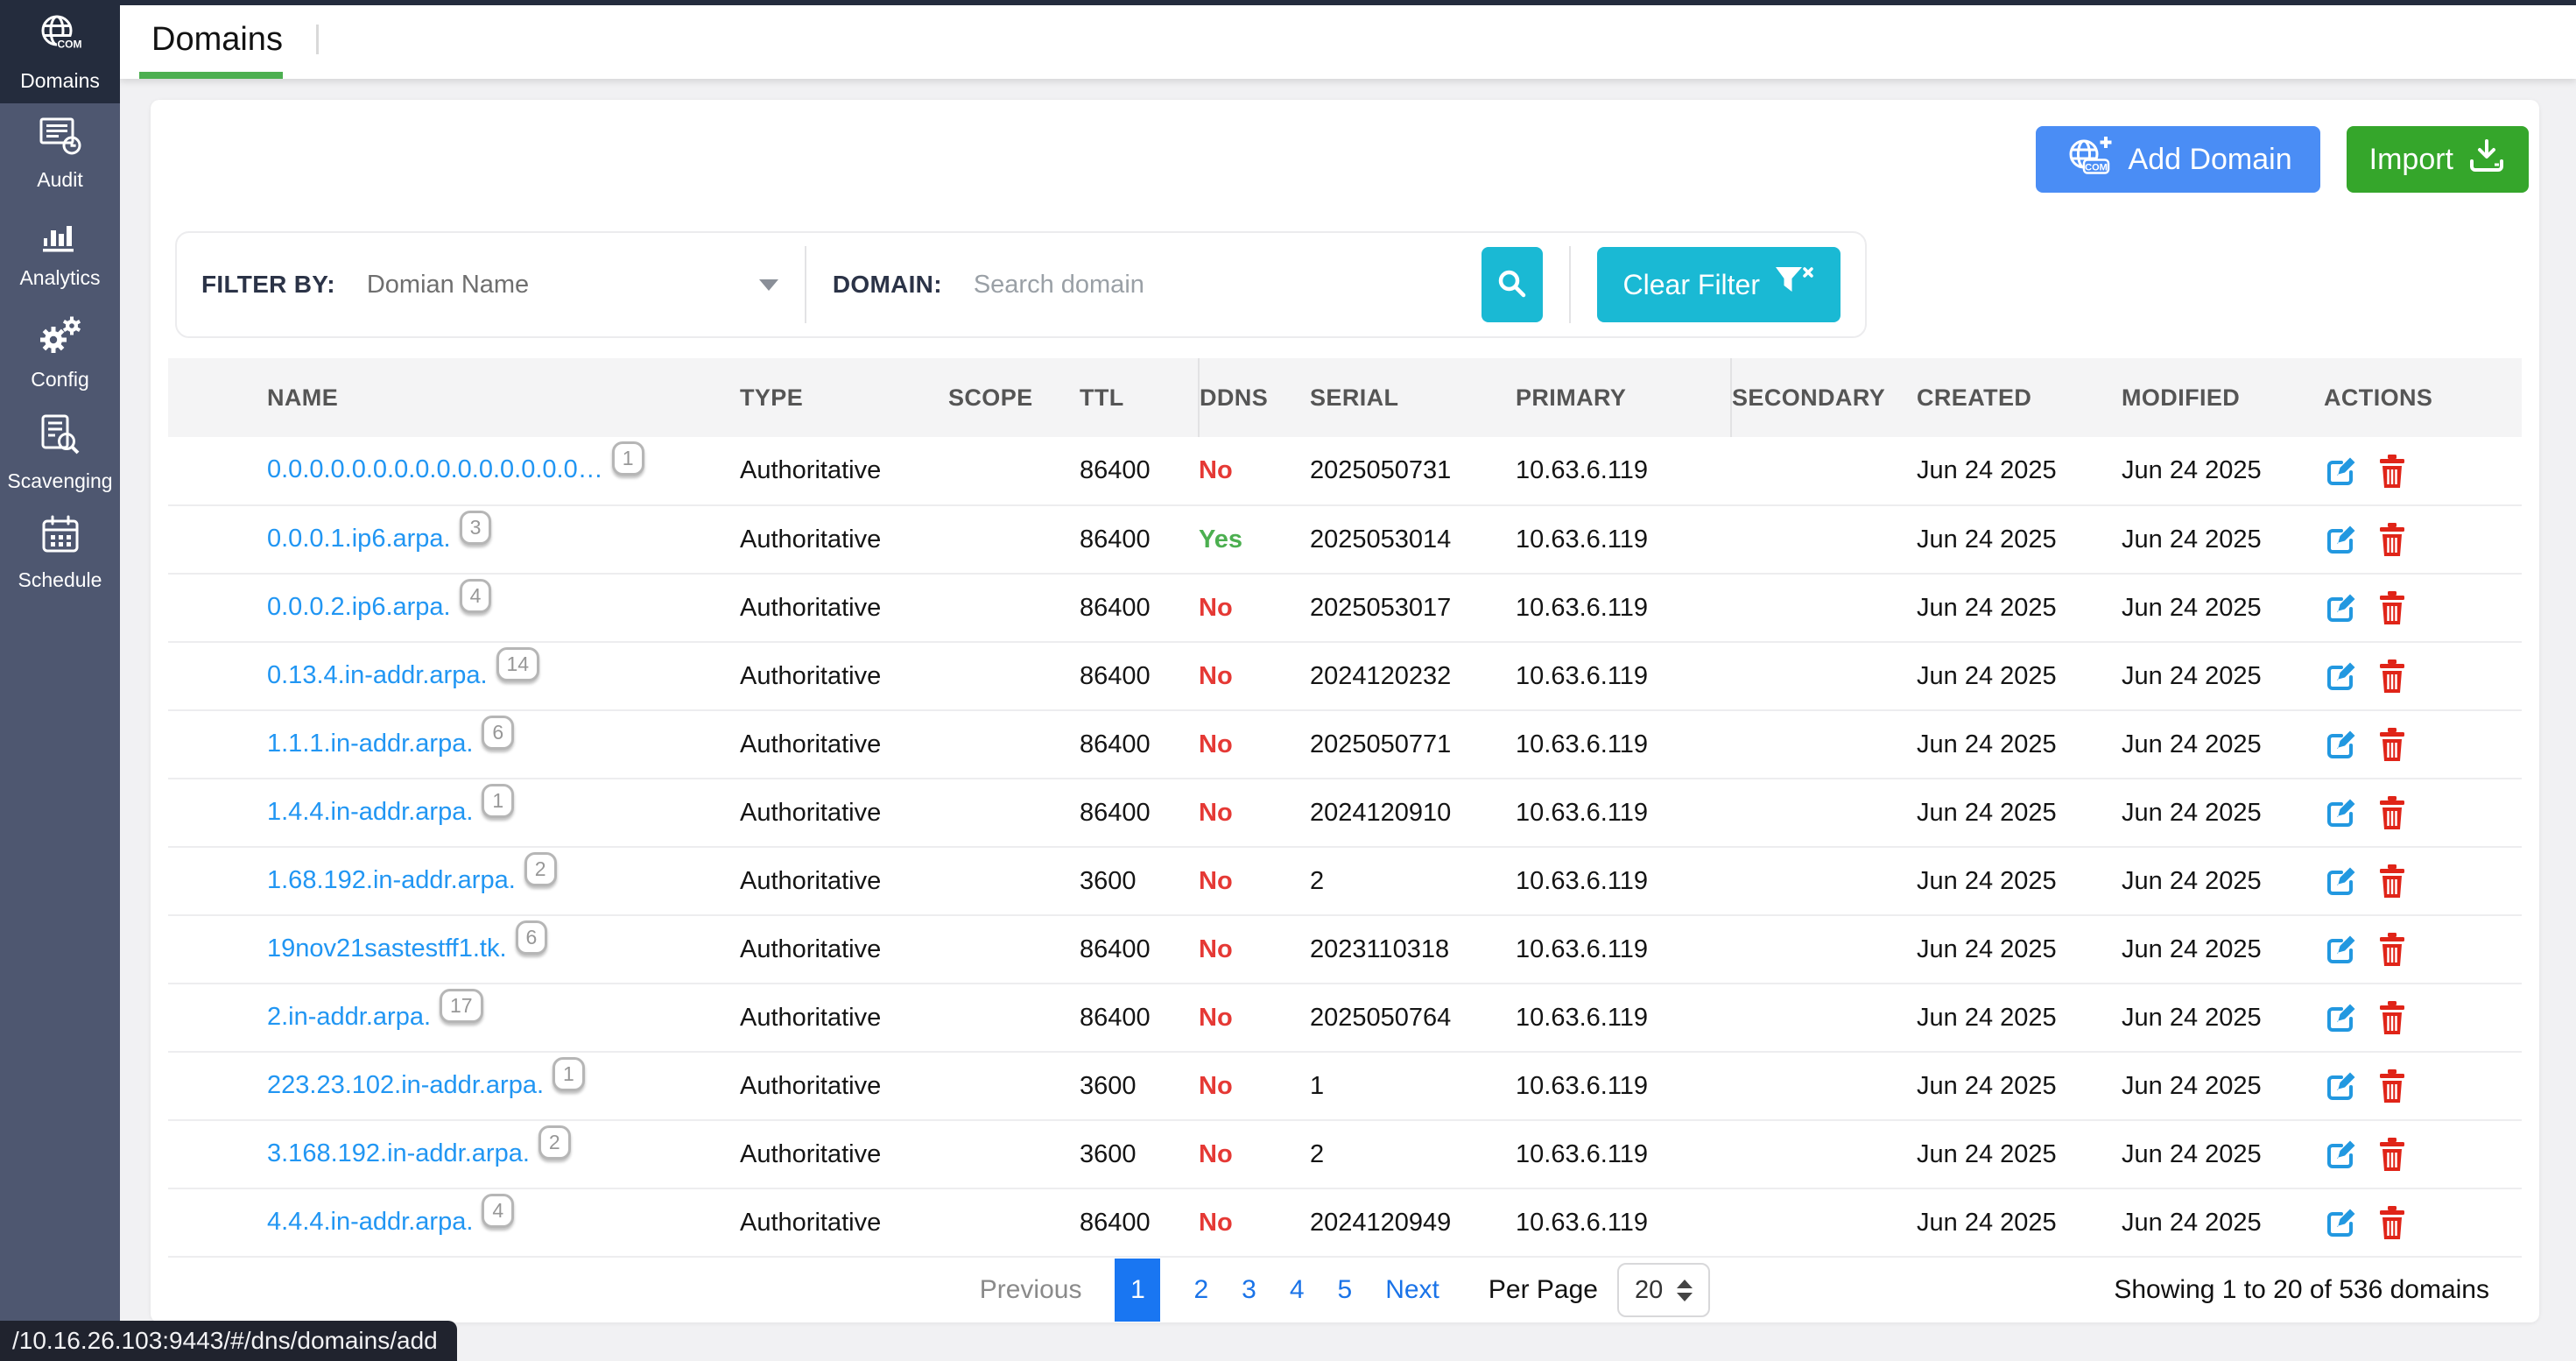 The height and width of the screenshot is (1361, 2576). What do you see at coordinates (370, 743) in the screenshot?
I see `domain-link: 1.1.1.in-addr.arpa.` at bounding box center [370, 743].